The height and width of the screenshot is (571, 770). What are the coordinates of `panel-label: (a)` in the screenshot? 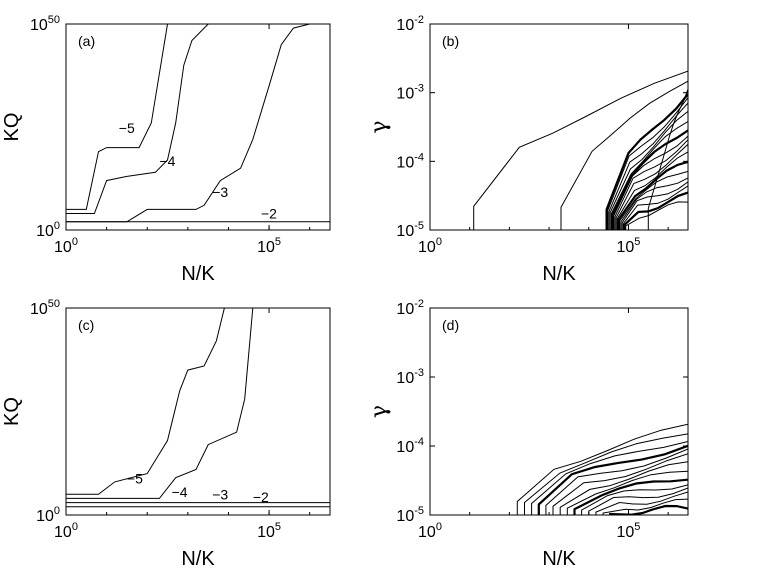 It's located at (86, 41).